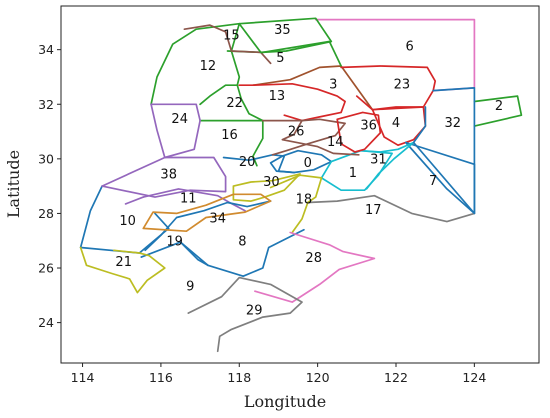 The image size is (550, 418). I want to click on x-tick-label-120: 120, so click(318, 377).